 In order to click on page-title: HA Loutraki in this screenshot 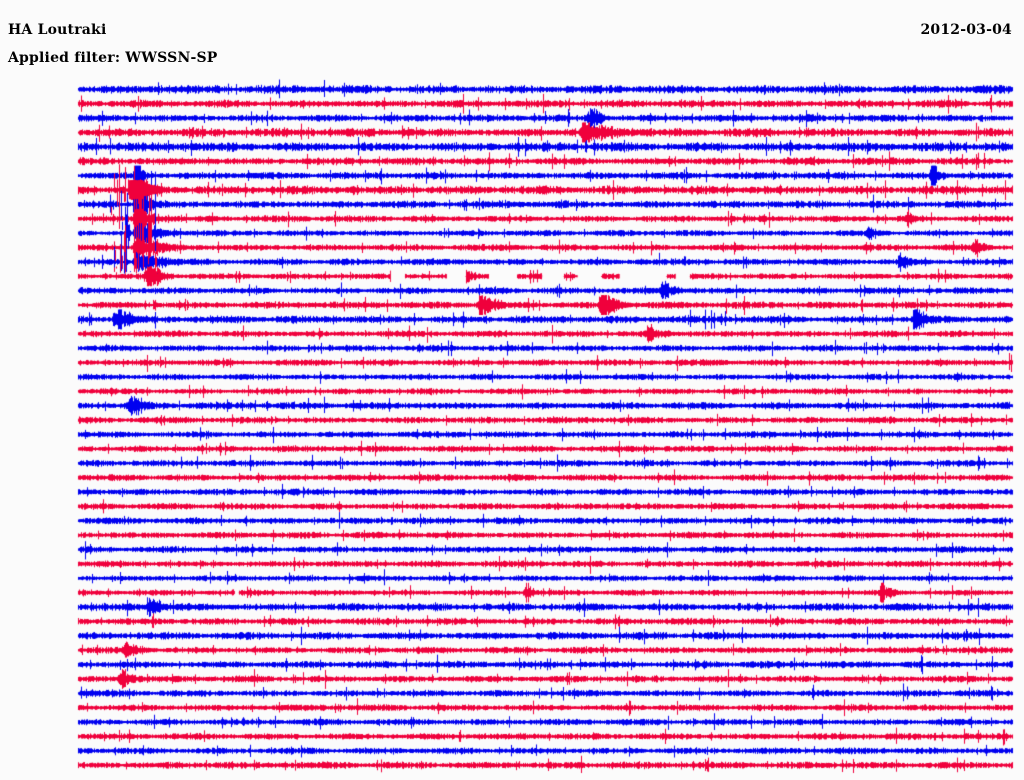, I will do `click(57, 30)`.